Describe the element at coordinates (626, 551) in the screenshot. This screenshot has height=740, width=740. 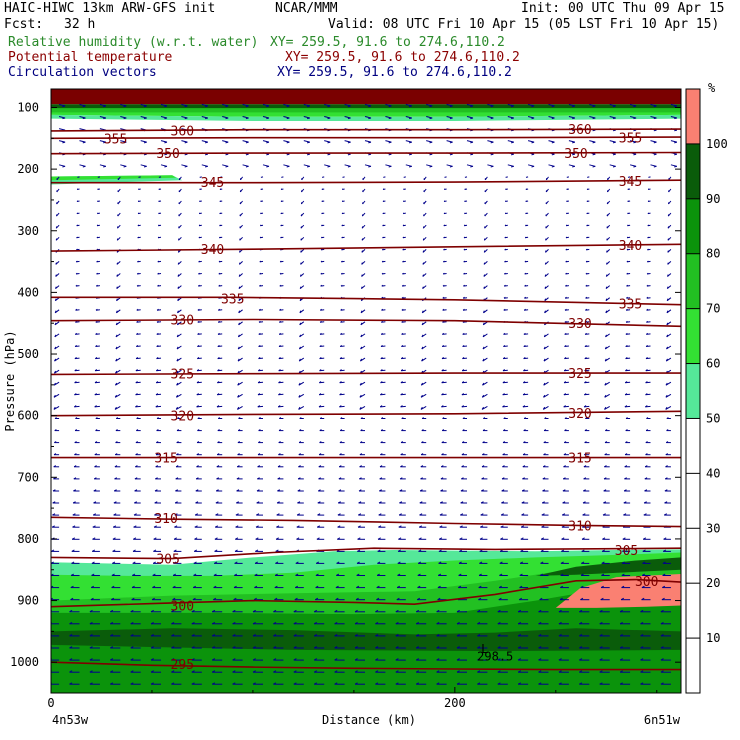
I see `theta-label-305: 305` at that location.